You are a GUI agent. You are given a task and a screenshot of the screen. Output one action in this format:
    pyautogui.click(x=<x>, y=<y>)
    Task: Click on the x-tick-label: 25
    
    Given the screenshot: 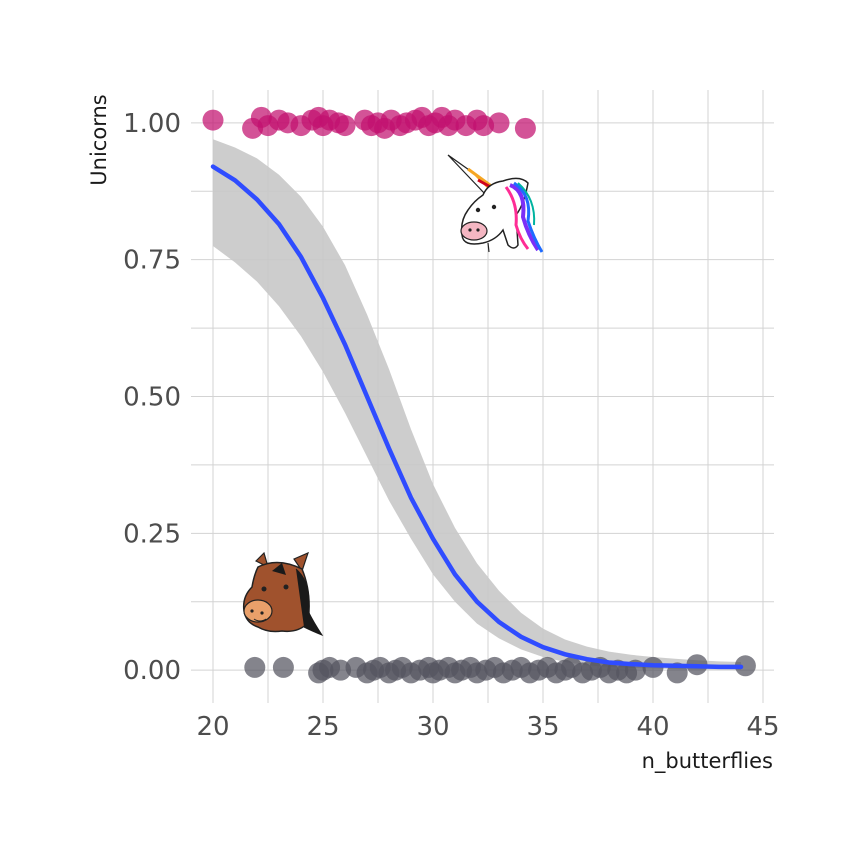 What is the action you would take?
    pyautogui.click(x=322, y=727)
    